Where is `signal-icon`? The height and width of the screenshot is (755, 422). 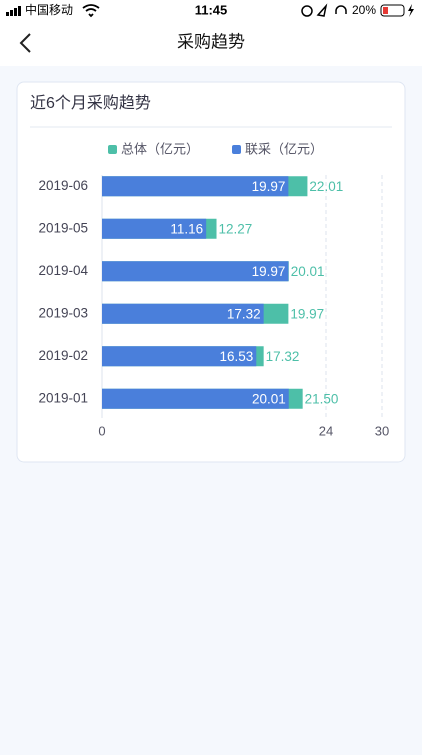
signal-icon is located at coordinates (13, 11).